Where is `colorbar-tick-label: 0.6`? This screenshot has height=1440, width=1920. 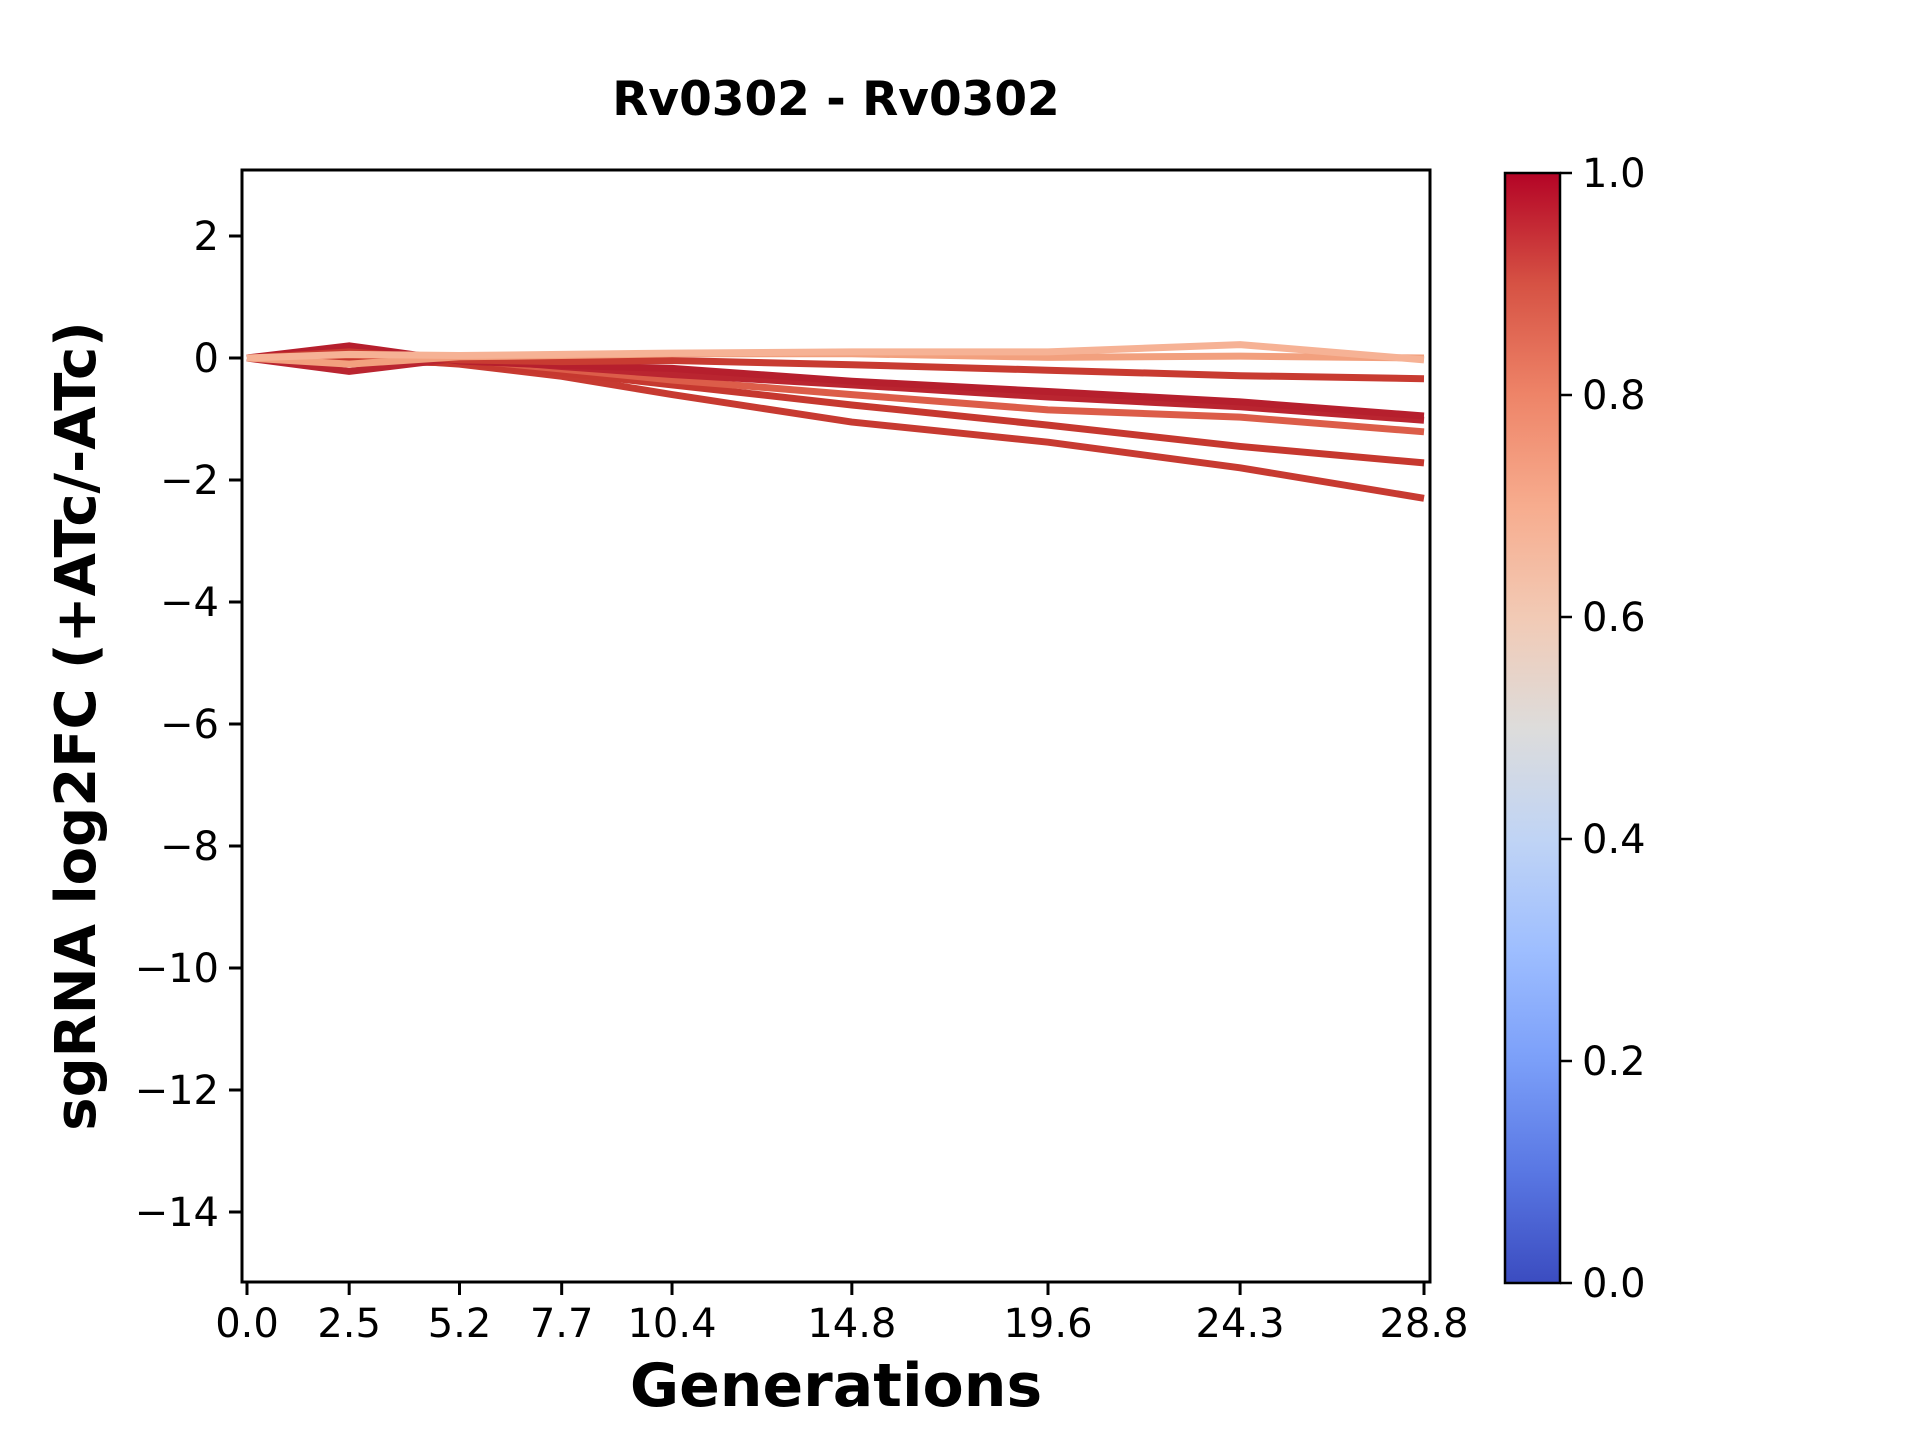 colorbar-tick-label: 0.6 is located at coordinates (1614, 618).